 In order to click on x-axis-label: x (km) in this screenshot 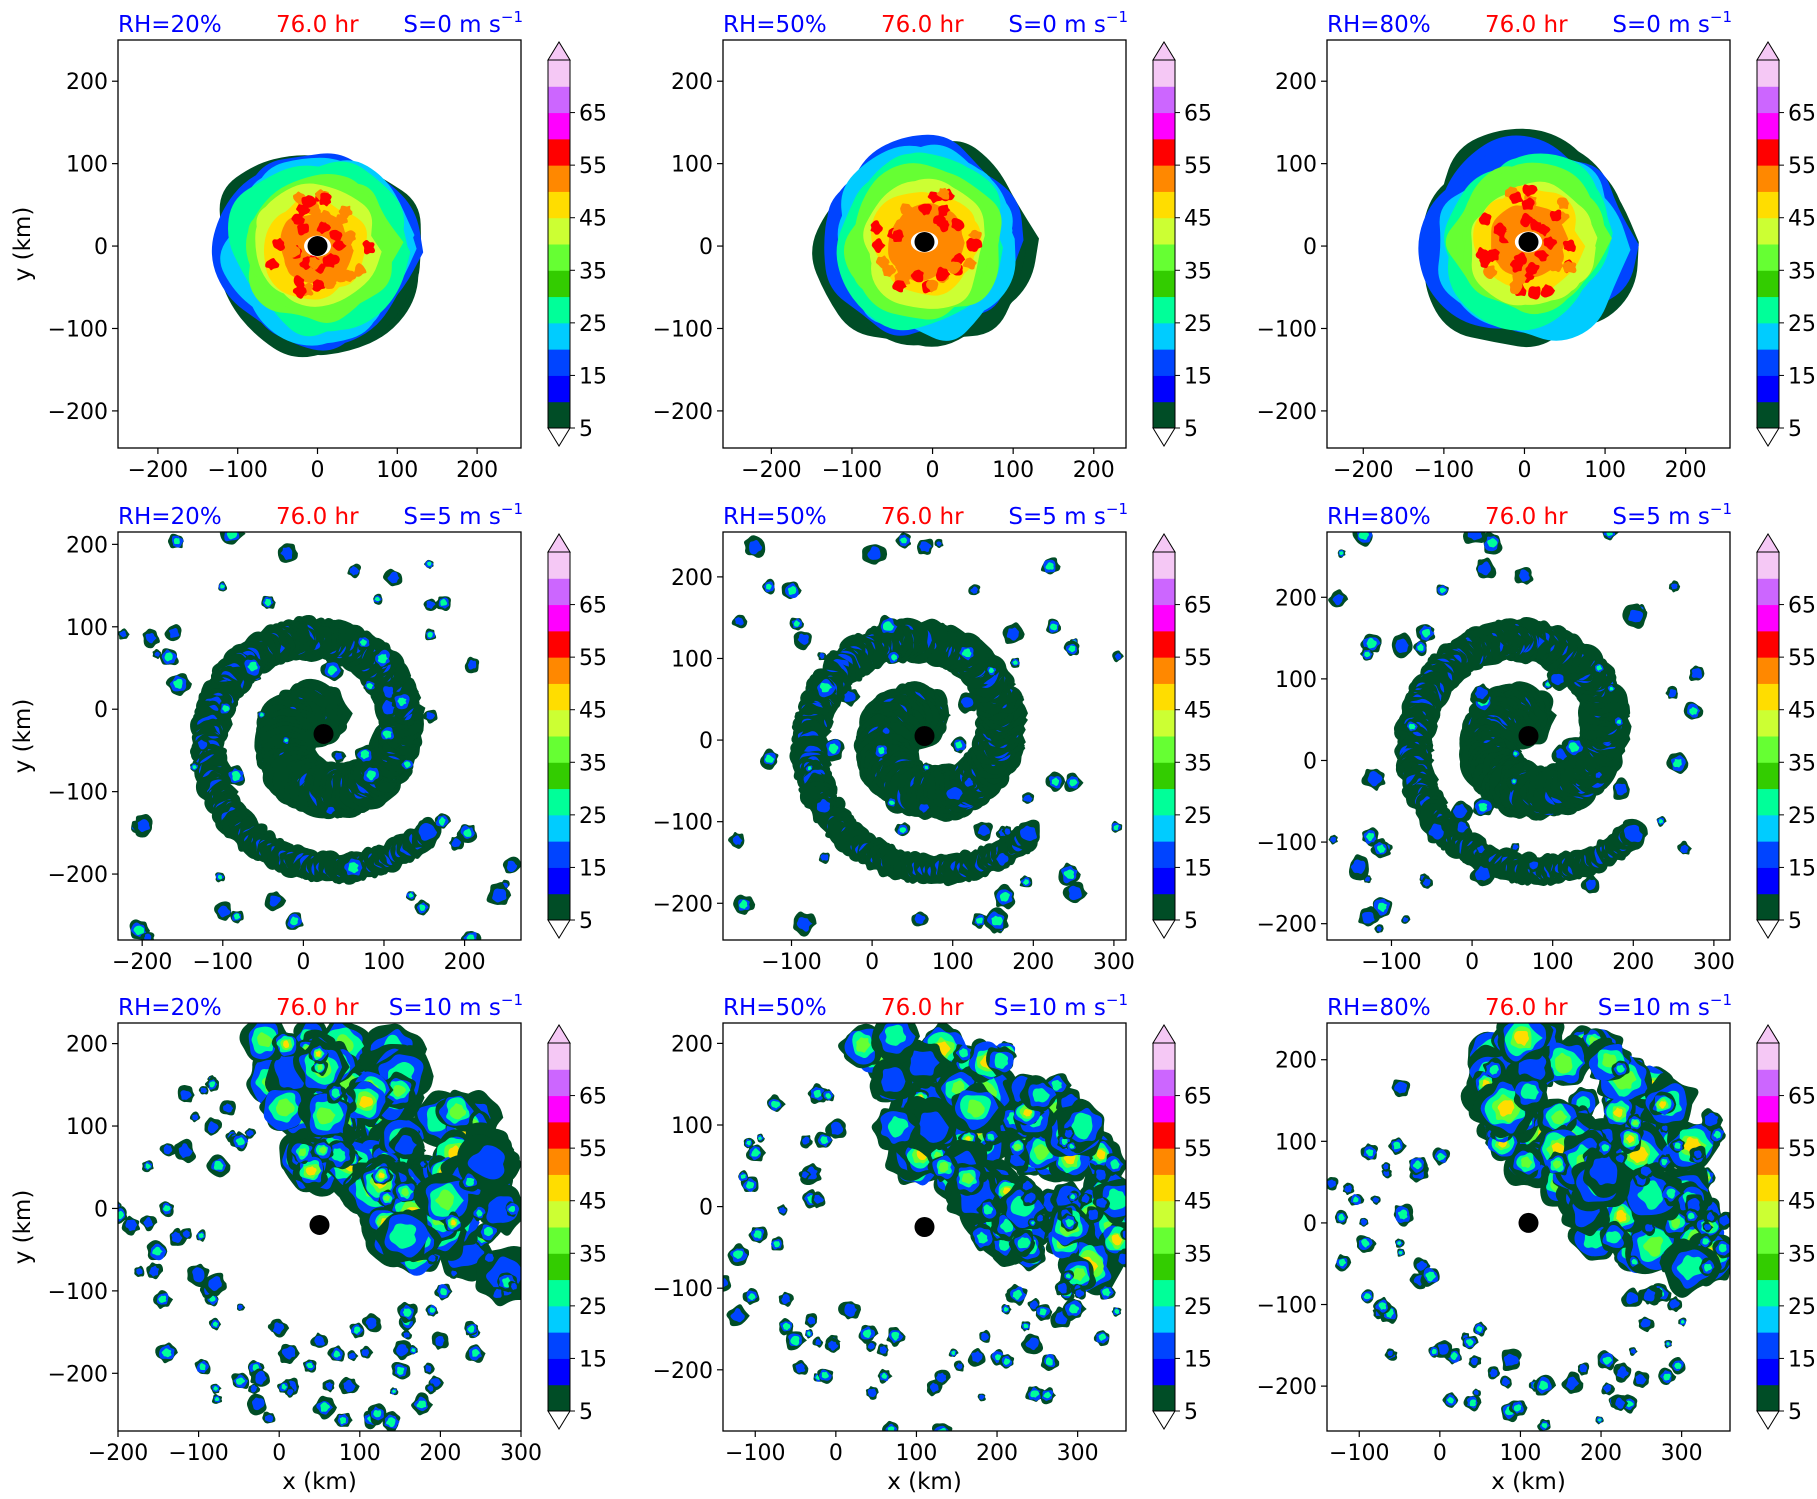, I will do `click(924, 1482)`.